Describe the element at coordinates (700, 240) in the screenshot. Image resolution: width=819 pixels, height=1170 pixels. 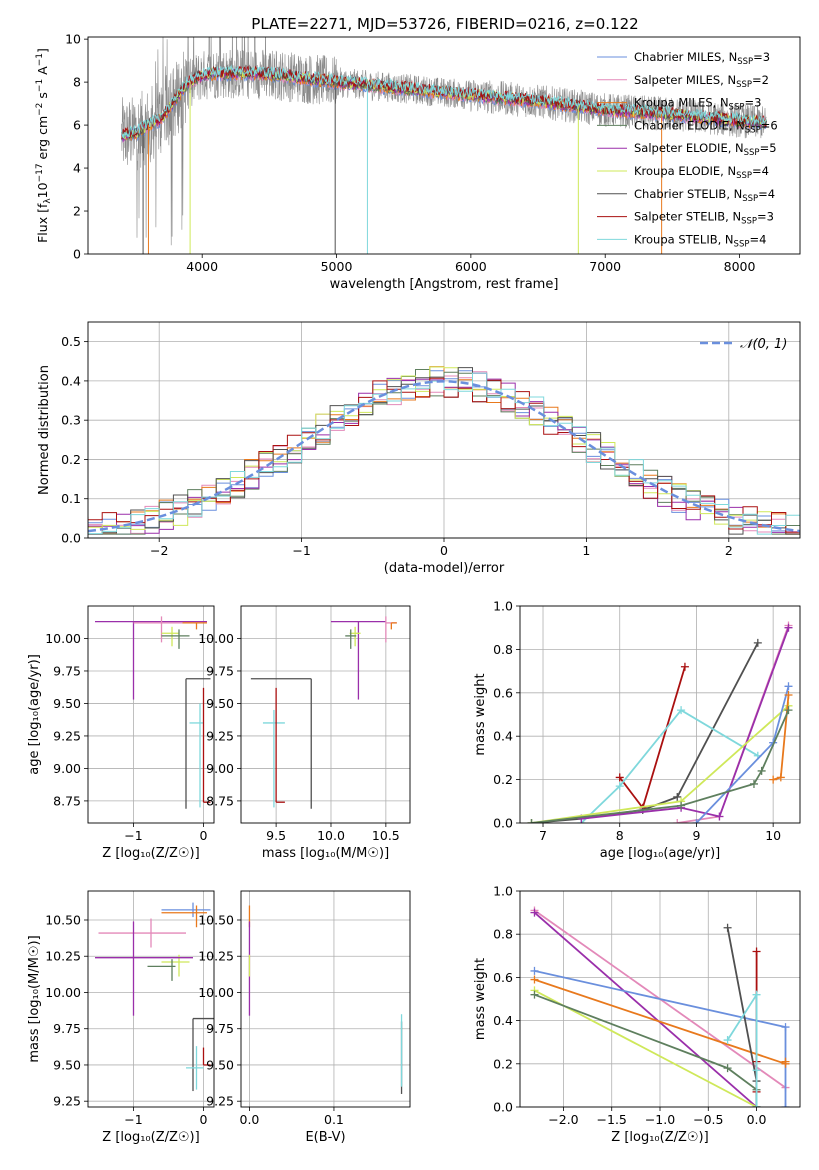
I see `legend-label-kroupa_stelib: Kroupa STELIB, NSSP=4` at that location.